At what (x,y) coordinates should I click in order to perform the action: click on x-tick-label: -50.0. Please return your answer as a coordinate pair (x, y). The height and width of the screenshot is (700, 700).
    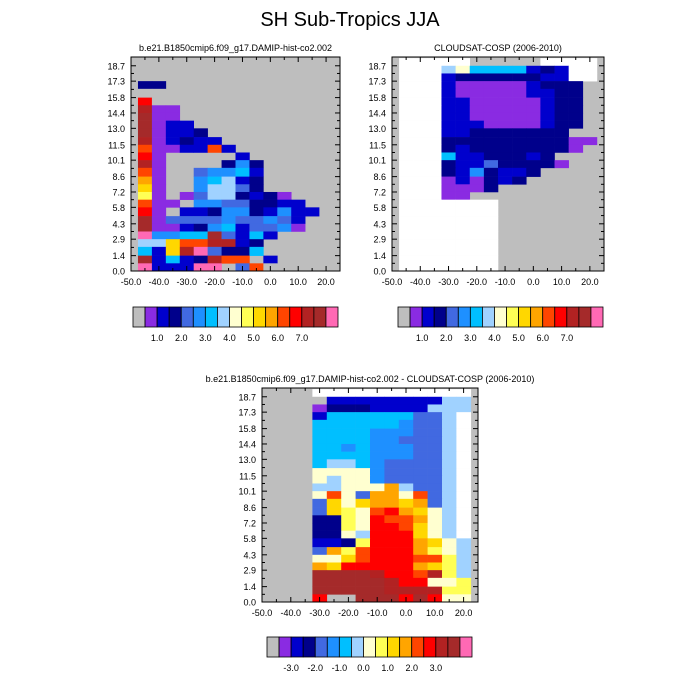
    Looking at the image, I should click on (392, 282).